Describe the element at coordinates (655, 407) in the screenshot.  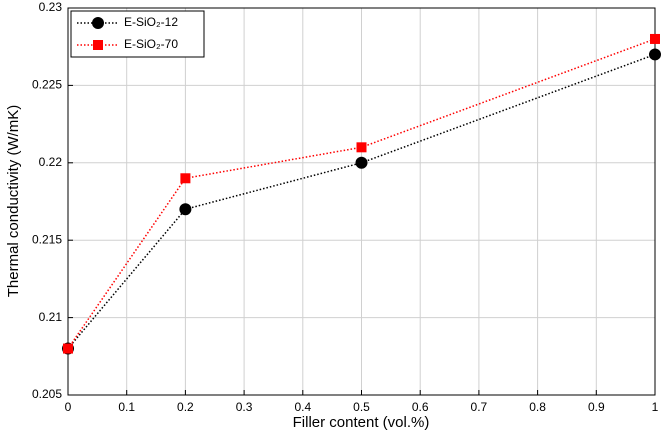
I see `x-tick-label: 1` at that location.